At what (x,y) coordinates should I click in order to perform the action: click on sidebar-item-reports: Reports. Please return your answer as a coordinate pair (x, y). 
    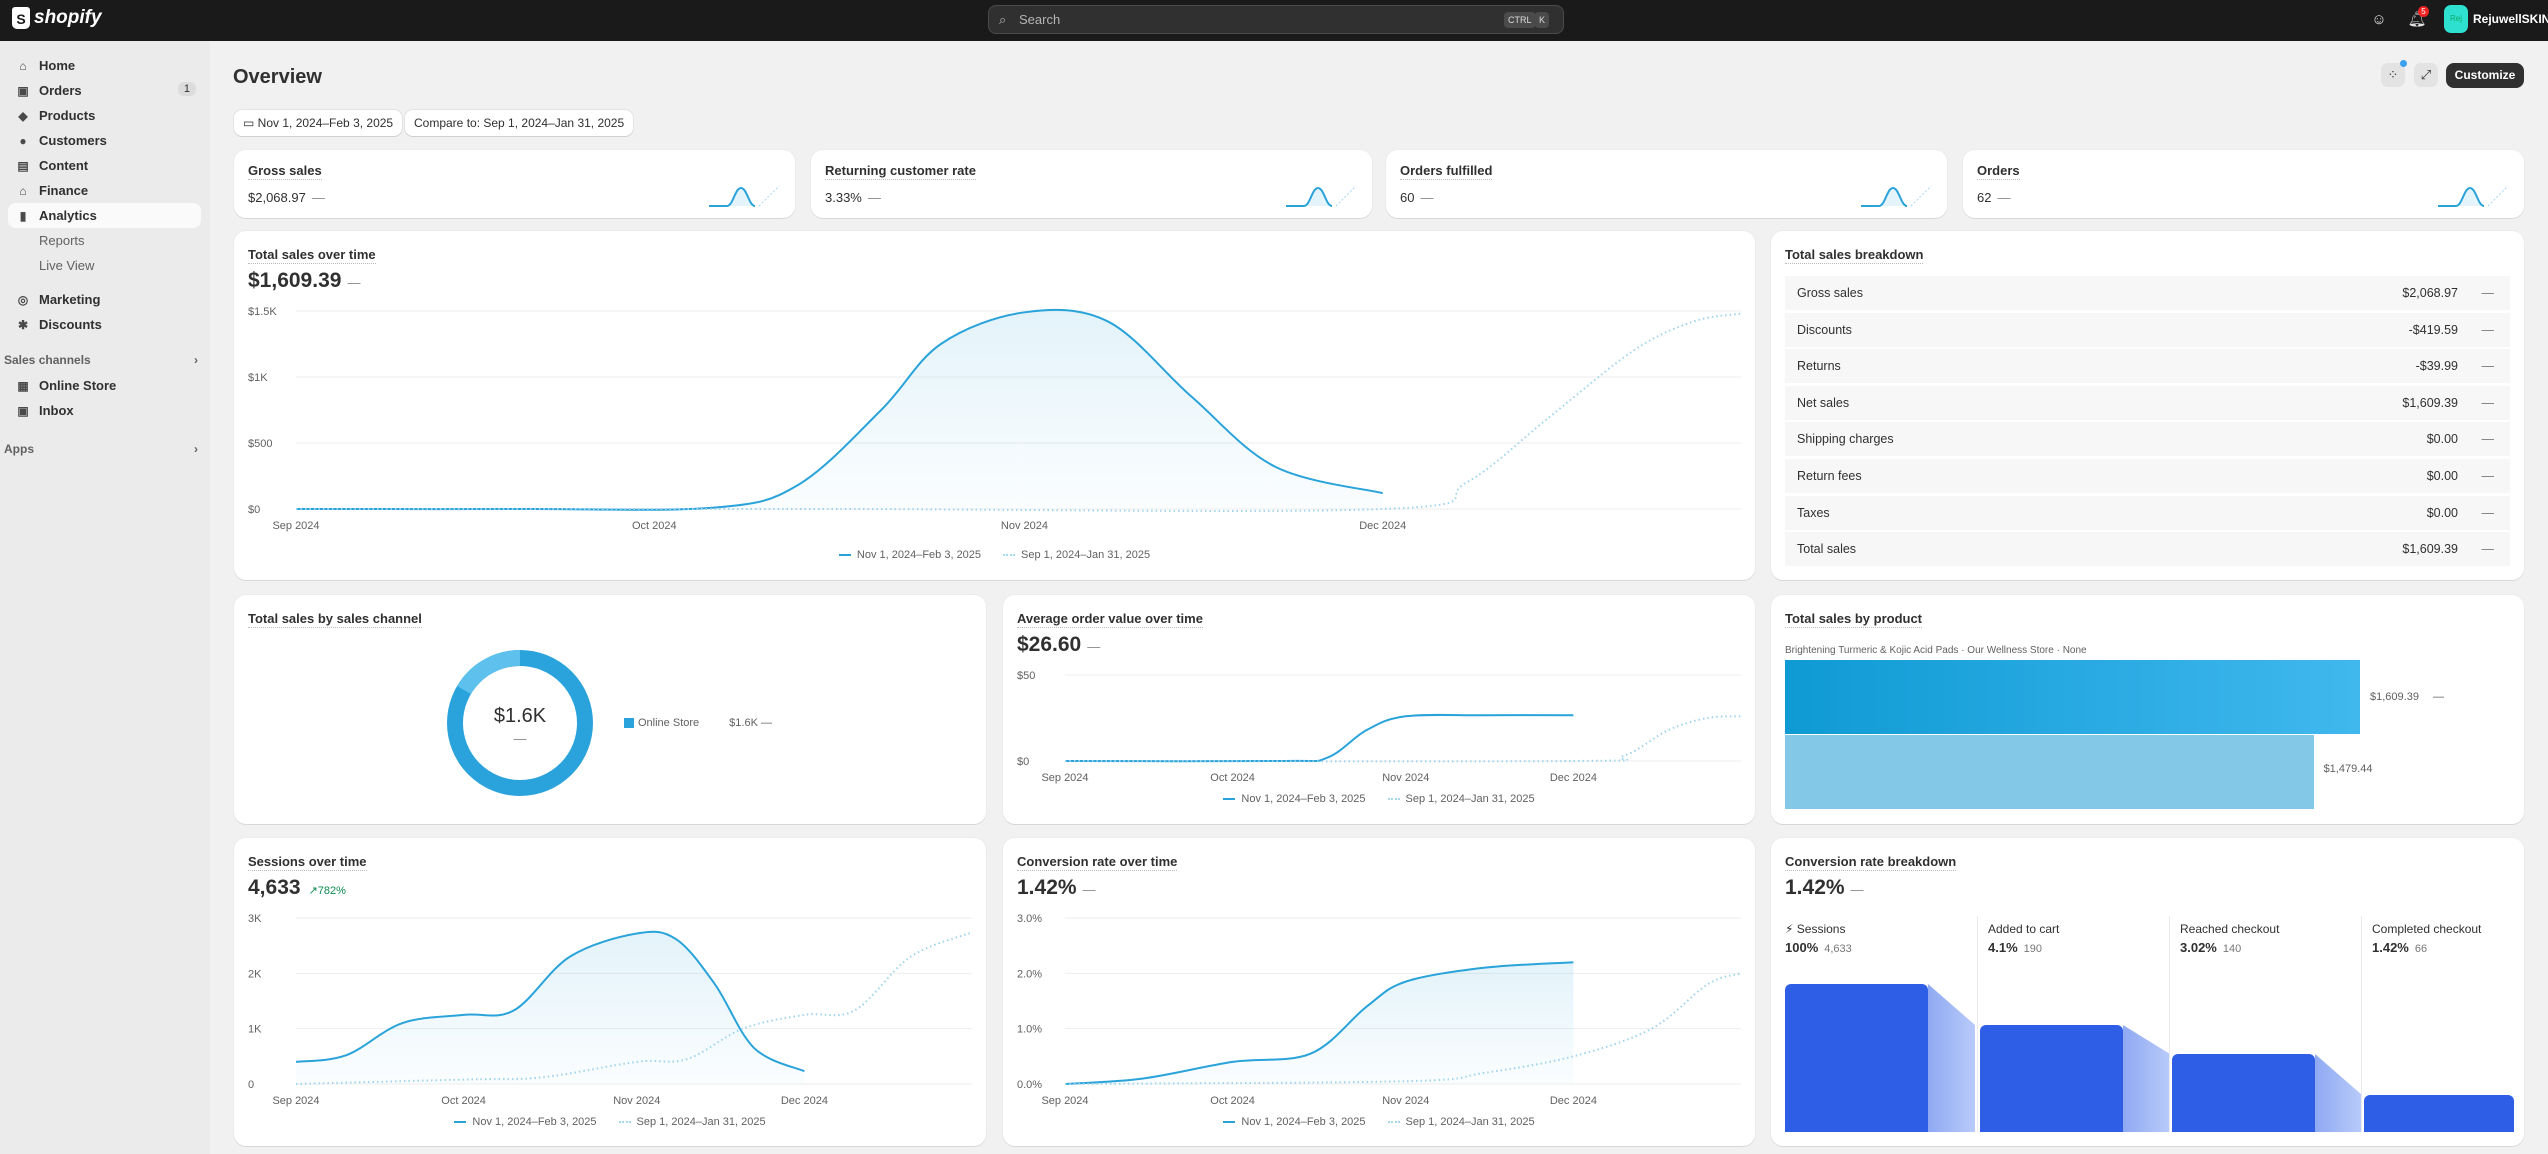
    Looking at the image, I should click on (104, 240).